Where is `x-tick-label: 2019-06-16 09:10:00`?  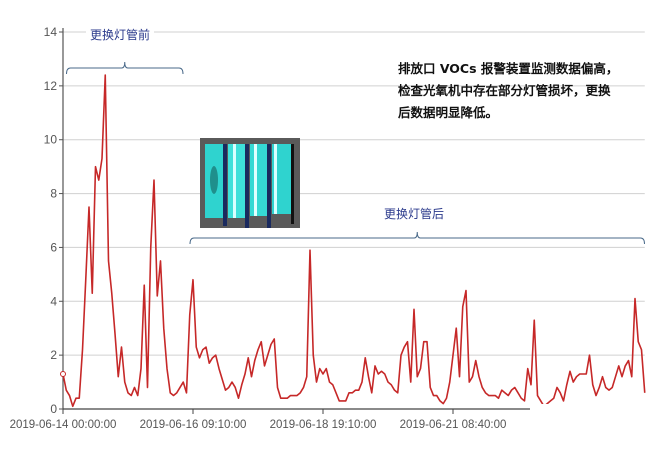
x-tick-label: 2019-06-16 09:10:00 is located at coordinates (193, 425).